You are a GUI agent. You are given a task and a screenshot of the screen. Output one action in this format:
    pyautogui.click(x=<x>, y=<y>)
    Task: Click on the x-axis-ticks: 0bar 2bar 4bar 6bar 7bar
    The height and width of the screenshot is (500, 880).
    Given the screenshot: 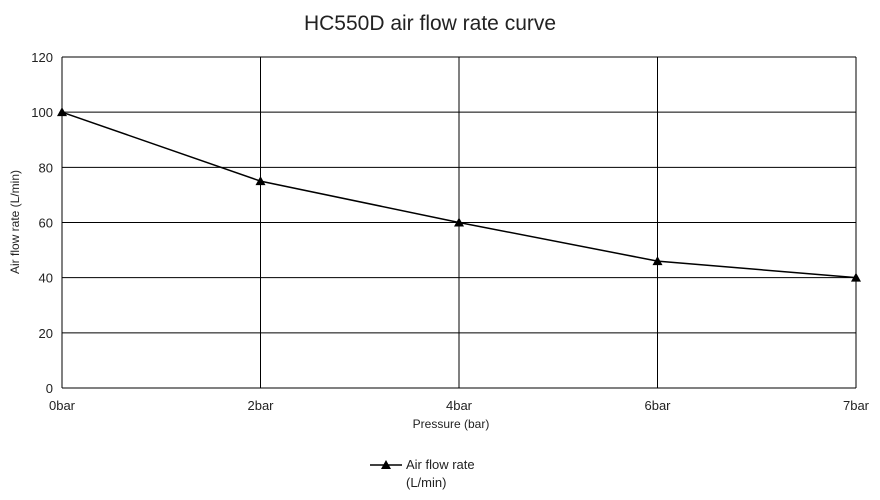 What is the action you would take?
    pyautogui.click(x=459, y=405)
    